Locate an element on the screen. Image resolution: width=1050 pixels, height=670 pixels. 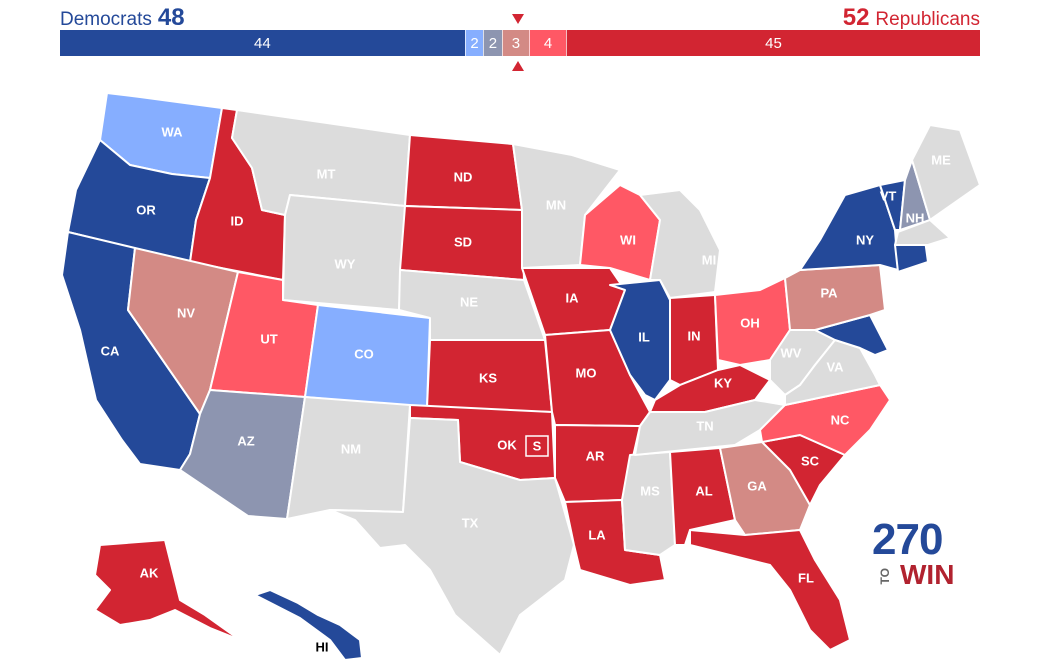
state-label-il: IL is located at coordinates (644, 336).